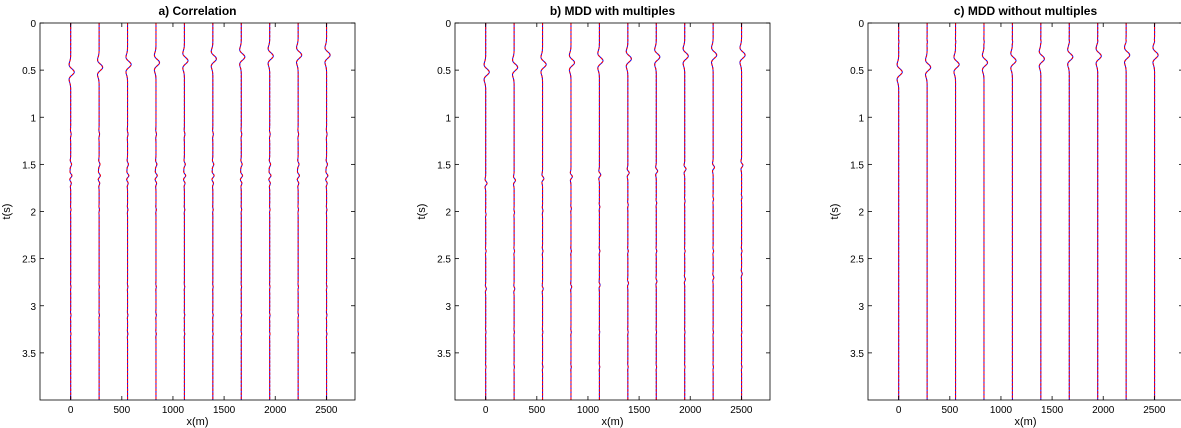 The width and height of the screenshot is (1181, 428). I want to click on chart-title: c) MDD without multiples, so click(1026, 11).